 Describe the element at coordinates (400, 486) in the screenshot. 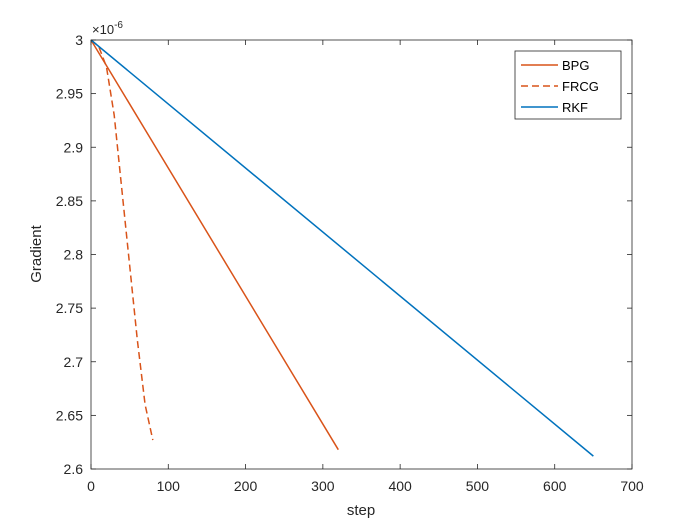

I see `x-tick-label: 400` at that location.